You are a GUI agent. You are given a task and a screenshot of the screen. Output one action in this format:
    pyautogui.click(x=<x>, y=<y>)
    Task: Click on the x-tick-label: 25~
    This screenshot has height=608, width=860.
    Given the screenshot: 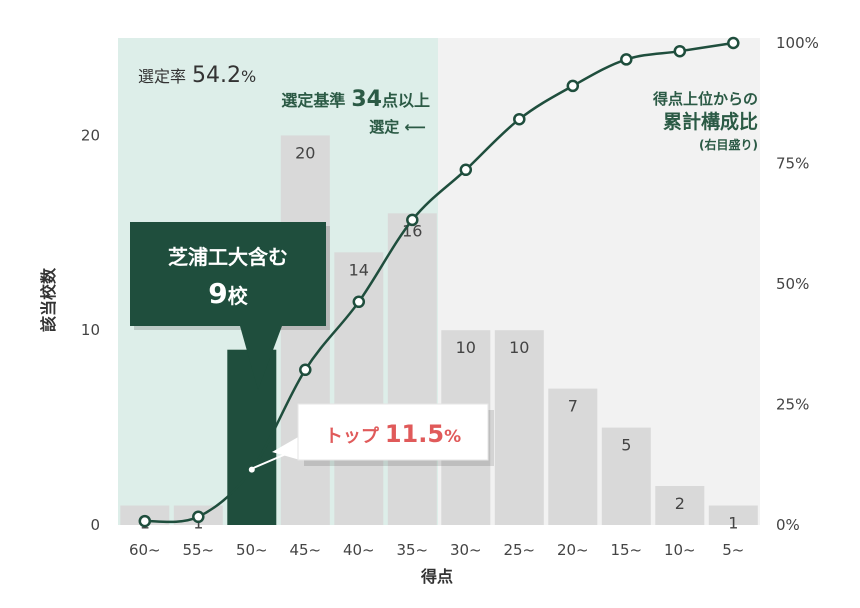 What is the action you would take?
    pyautogui.click(x=519, y=550)
    